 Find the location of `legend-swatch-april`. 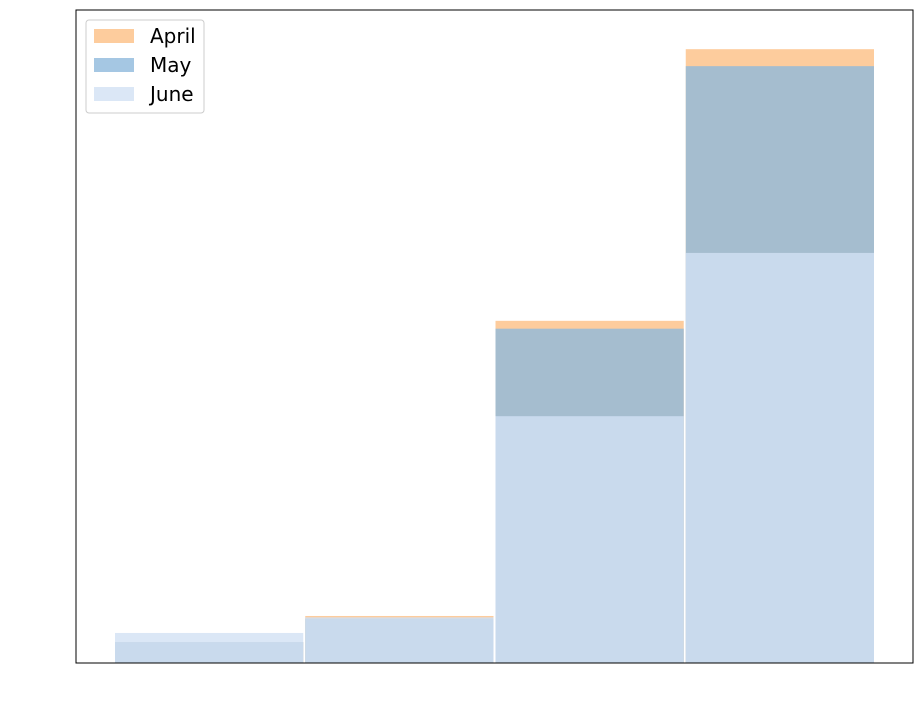

legend-swatch-april is located at coordinates (114, 36).